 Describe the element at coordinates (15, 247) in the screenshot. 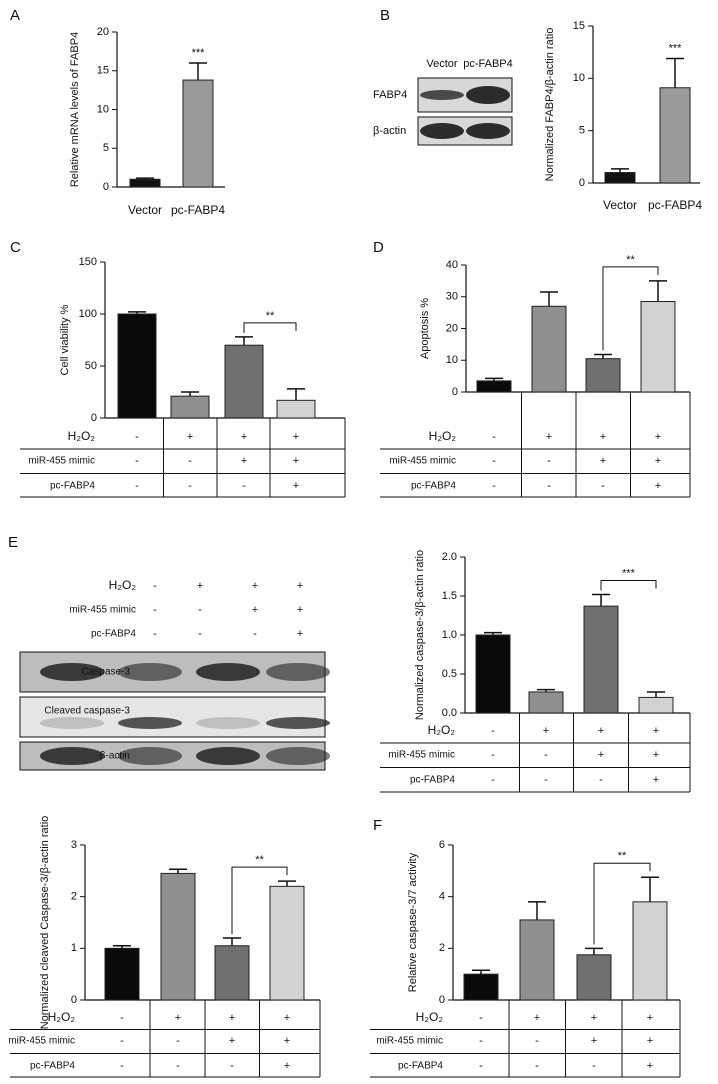

I see `panel-letter: C` at that location.